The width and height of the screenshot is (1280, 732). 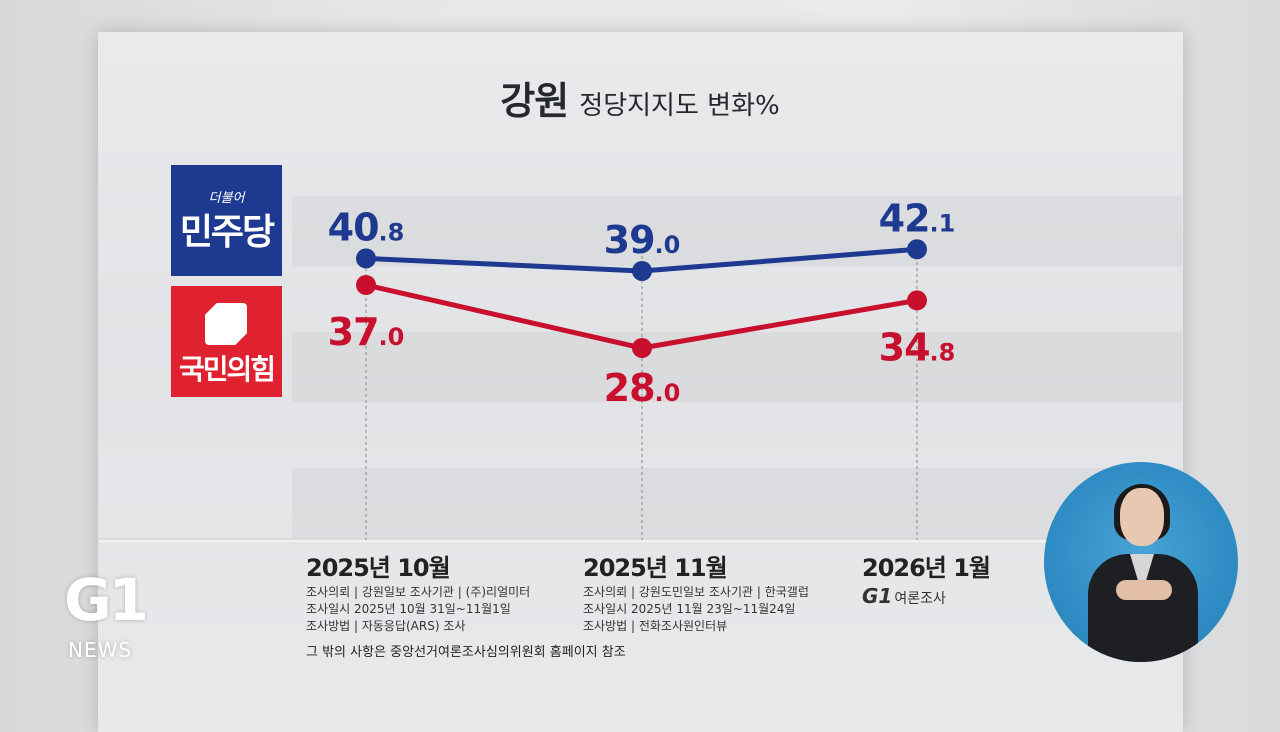 What do you see at coordinates (696, 592) in the screenshot?
I see `survey-2-line-1: 조사의뢰 | 강원도민일보 조사기관 | 한국갤럽` at bounding box center [696, 592].